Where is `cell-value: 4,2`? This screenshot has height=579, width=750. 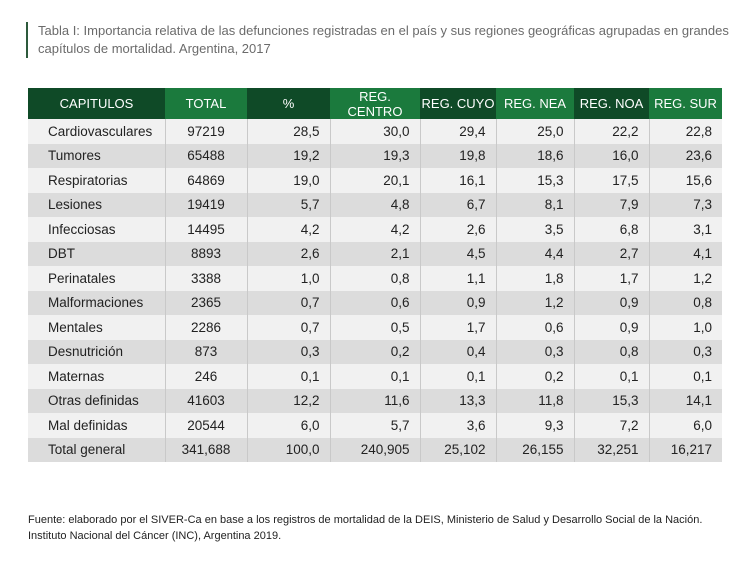 cell-value: 4,2 is located at coordinates (289, 229).